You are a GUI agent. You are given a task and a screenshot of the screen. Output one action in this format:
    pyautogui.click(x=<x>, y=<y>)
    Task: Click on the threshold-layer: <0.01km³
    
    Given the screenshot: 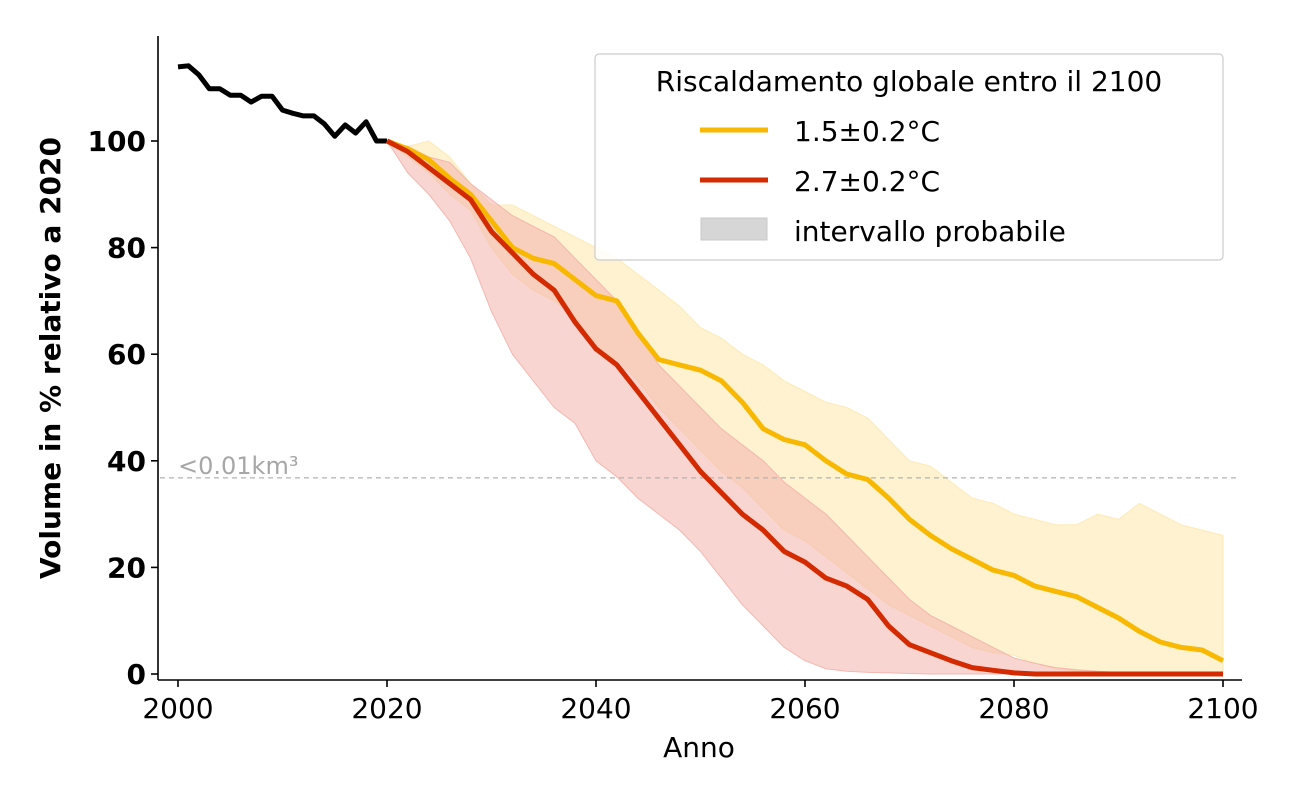 What is the action you would take?
    pyautogui.click(x=700, y=466)
    